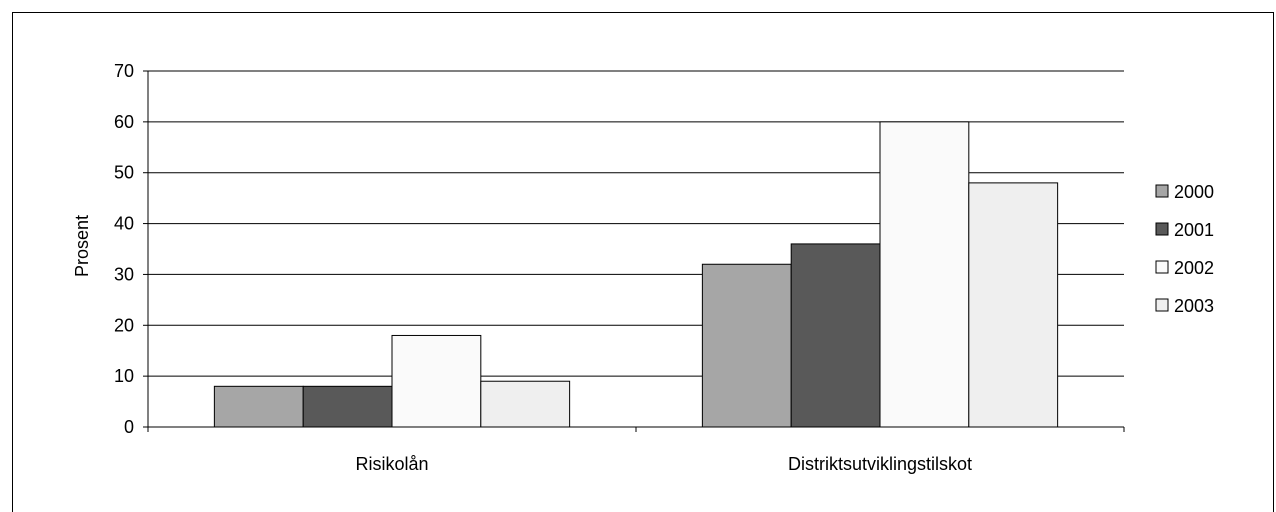 The width and height of the screenshot is (1276, 512). I want to click on legend-label: 2000, so click(1194, 192).